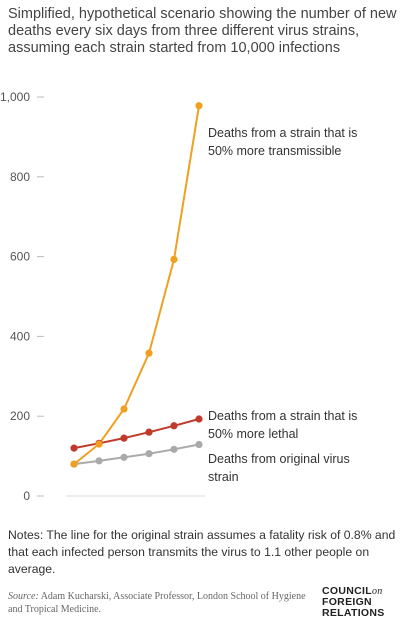 Image resolution: width=415 pixels, height=621 pixels. Describe the element at coordinates (15, 97) in the screenshot. I see `y-tick-label: 1,000` at that location.